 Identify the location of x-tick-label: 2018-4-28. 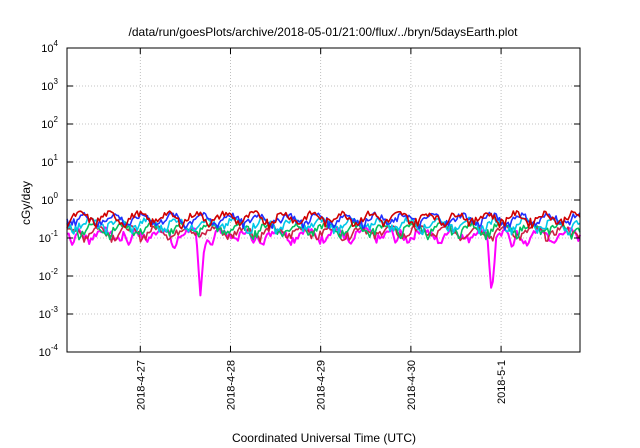
(231, 385).